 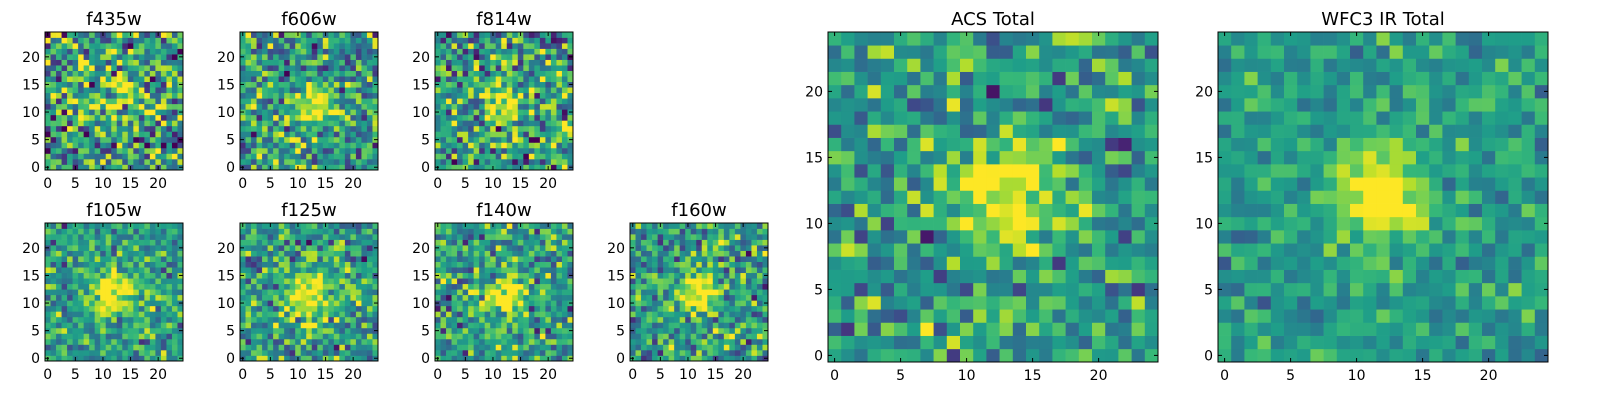 What do you see at coordinates (421, 276) in the screenshot?
I see `y-tick-label: 15` at bounding box center [421, 276].